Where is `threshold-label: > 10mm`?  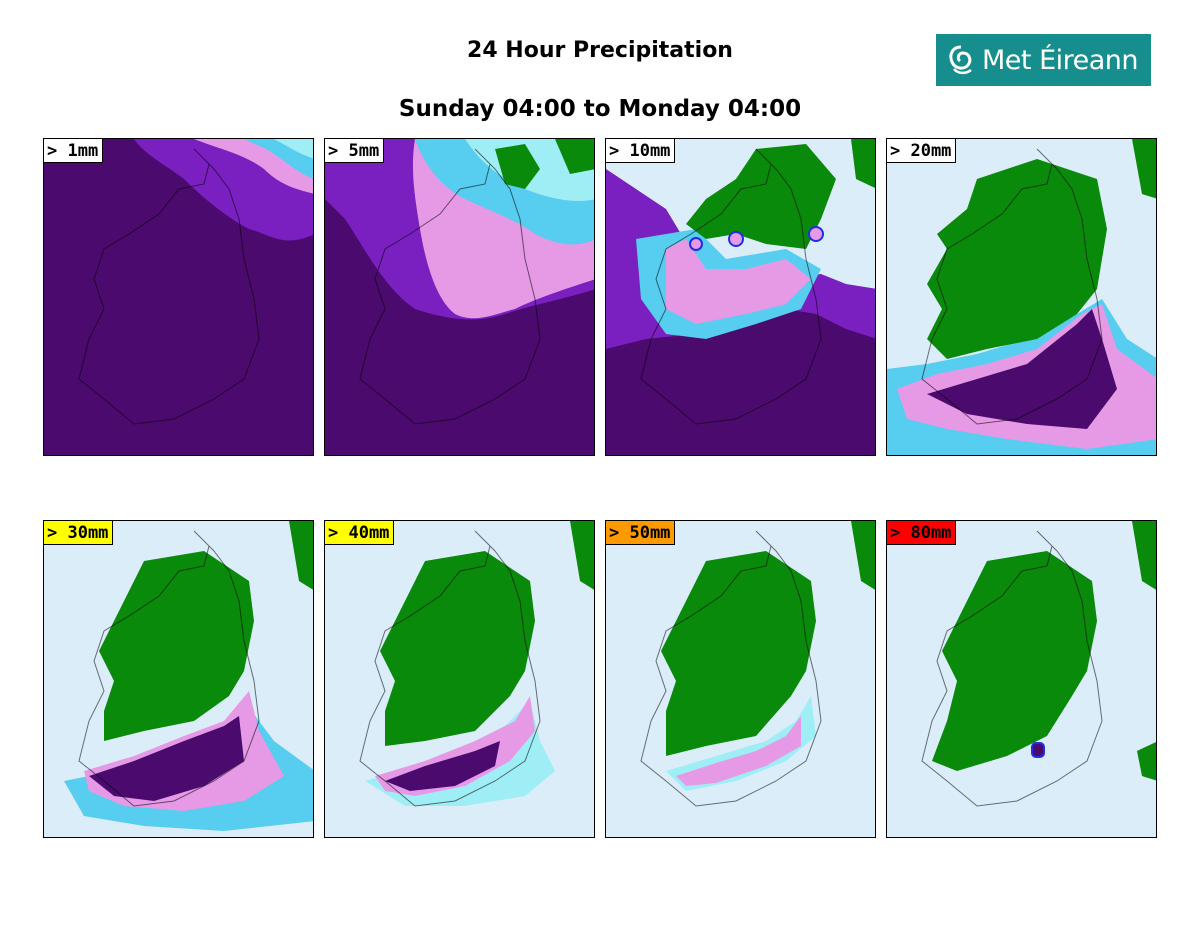
threshold-label: > 10mm is located at coordinates (641, 151).